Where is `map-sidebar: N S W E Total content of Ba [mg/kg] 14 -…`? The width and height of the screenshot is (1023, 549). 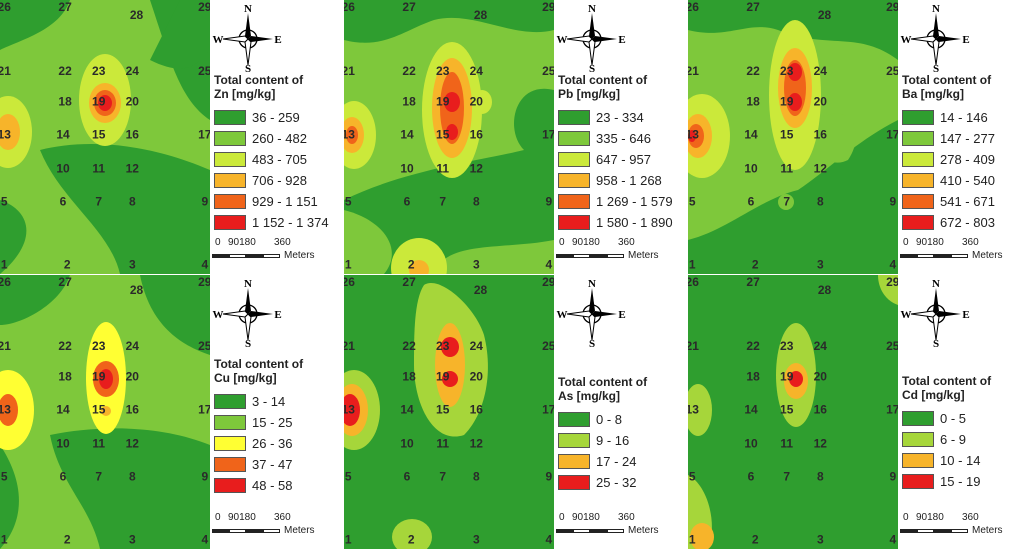
map-sidebar: N S W E Total content of Ba [mg/kg] 14 -… is located at coordinates (959, 137).